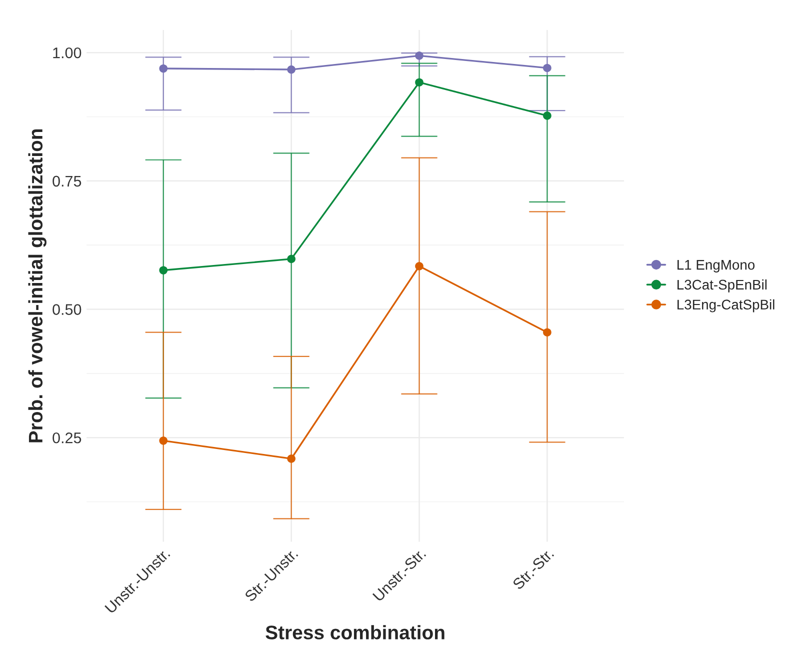  What do you see at coordinates (355, 632) in the screenshot?
I see `x-axis-title: Stress combination` at bounding box center [355, 632].